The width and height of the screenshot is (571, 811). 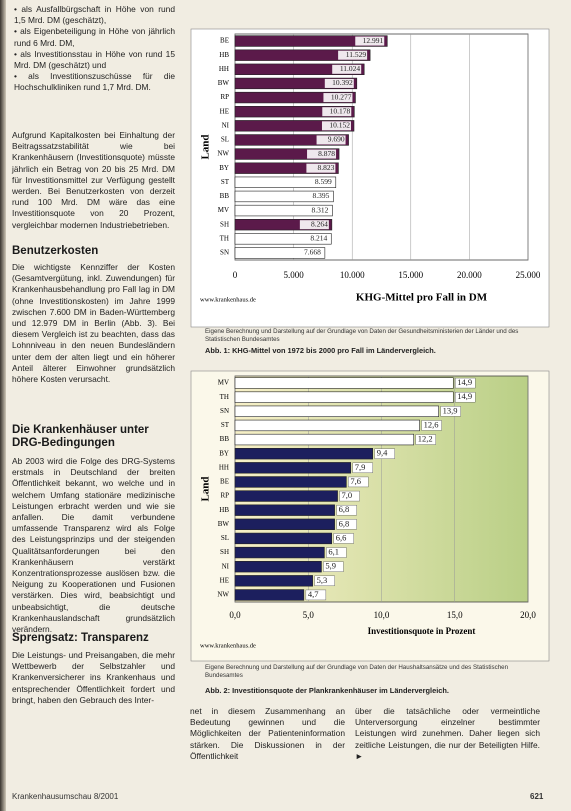 What do you see at coordinates (528, 615) in the screenshot?
I see `x-tick-label: 20,0` at bounding box center [528, 615].